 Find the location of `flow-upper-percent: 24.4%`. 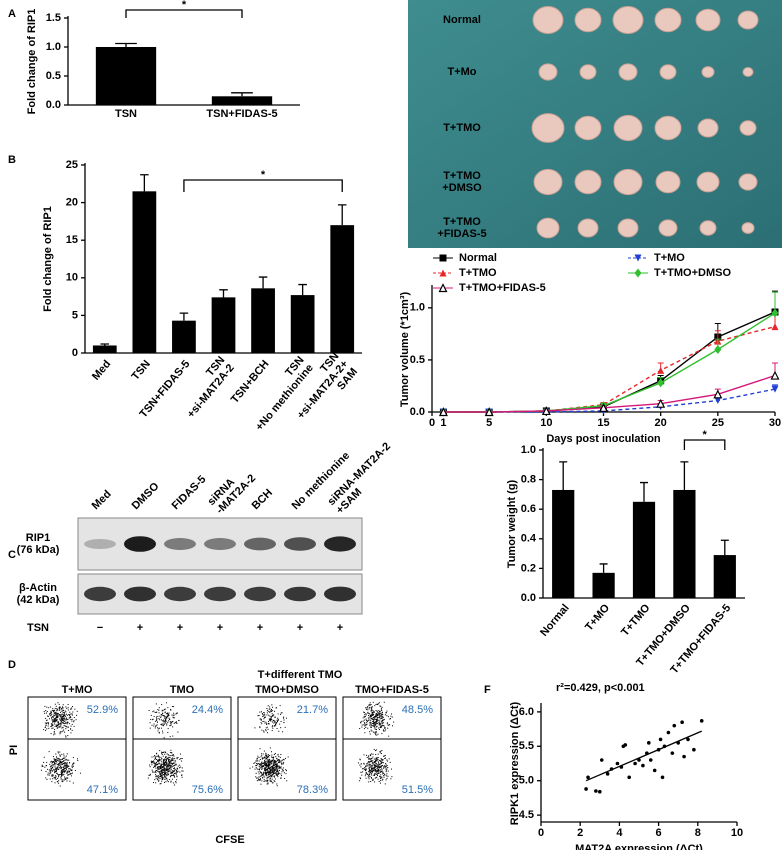

flow-upper-percent: 24.4% is located at coordinates (207, 710).